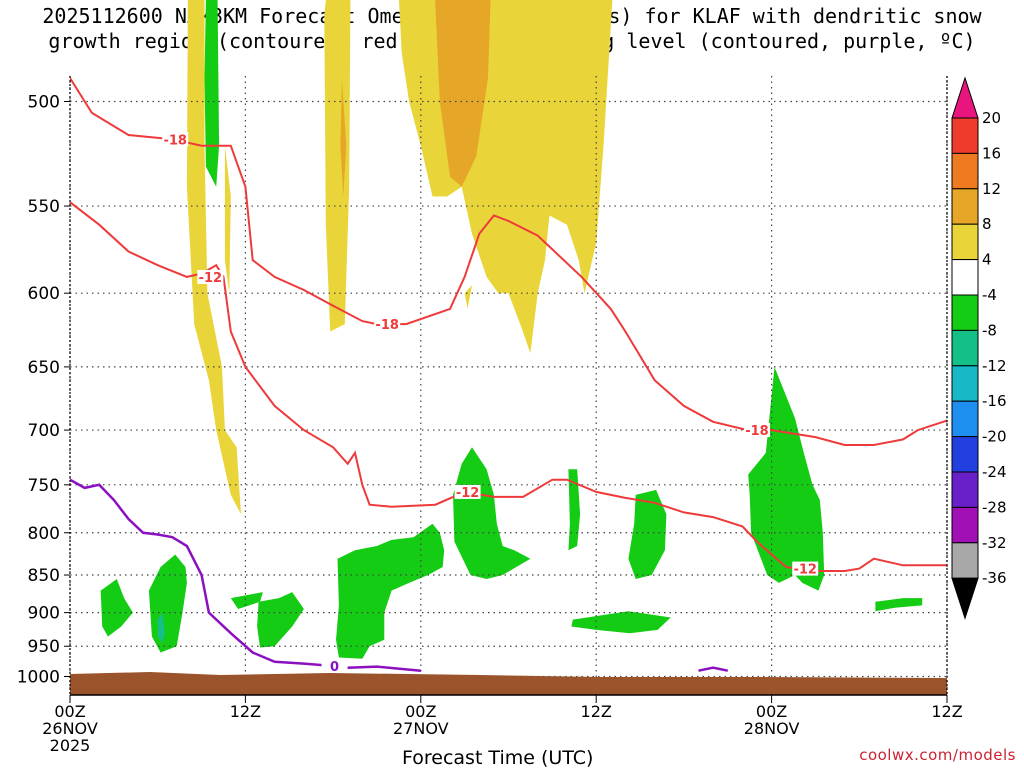  I want to click on contour-label-4: -12, so click(468, 493).